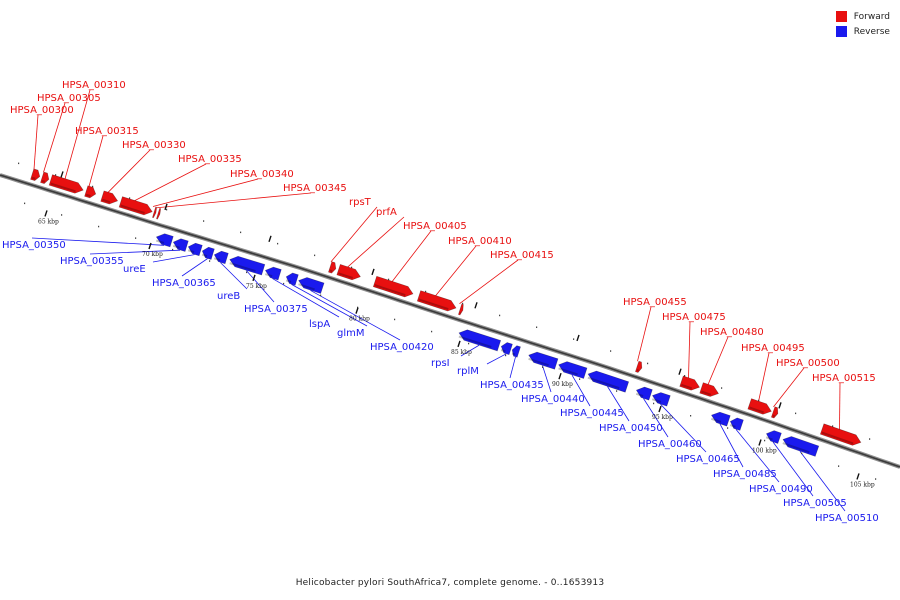 The height and width of the screenshot is (600, 900). I want to click on axis-tick-label: 105 kbp, so click(862, 484).